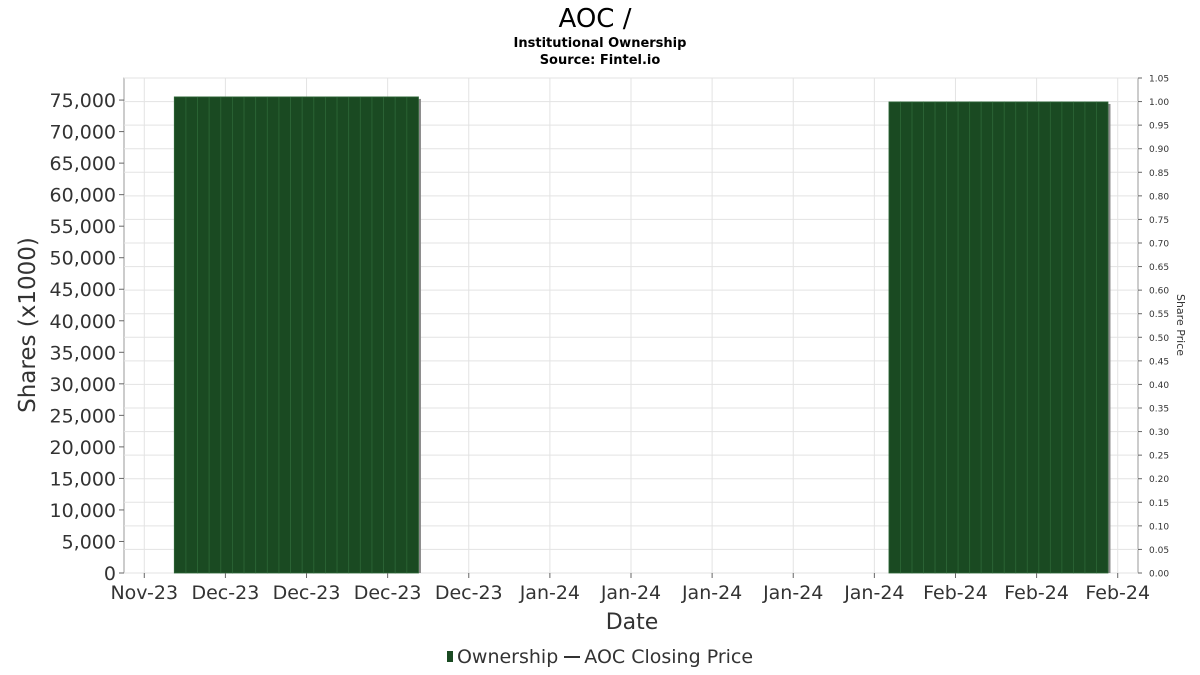 The image size is (1200, 675). I want to click on y-axis-label: Shares (x1000), so click(28, 325).